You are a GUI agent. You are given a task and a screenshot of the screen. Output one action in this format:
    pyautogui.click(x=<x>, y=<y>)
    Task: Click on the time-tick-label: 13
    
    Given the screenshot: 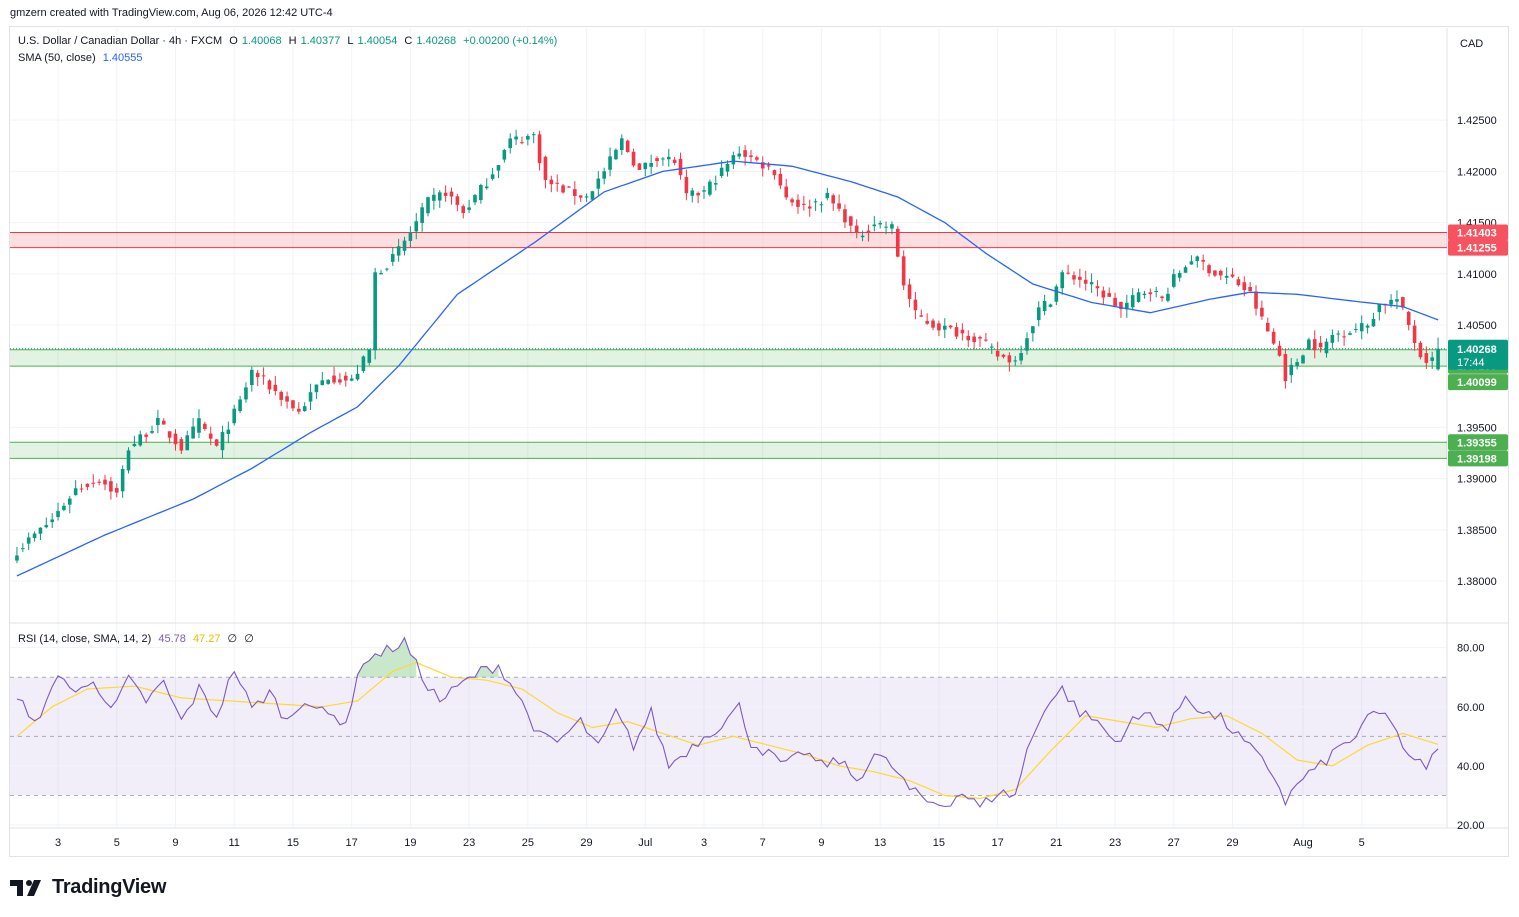 What is the action you would take?
    pyautogui.click(x=880, y=843)
    